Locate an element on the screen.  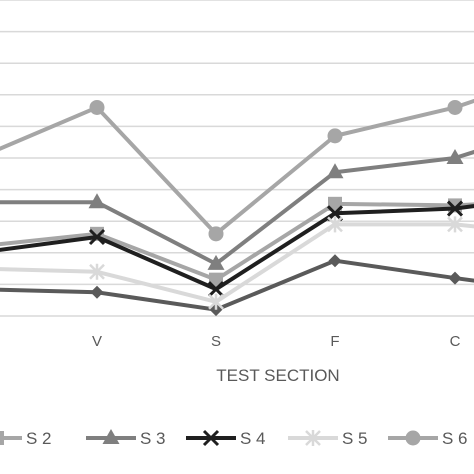
legend-entry: S 6 is located at coordinates (428, 438).